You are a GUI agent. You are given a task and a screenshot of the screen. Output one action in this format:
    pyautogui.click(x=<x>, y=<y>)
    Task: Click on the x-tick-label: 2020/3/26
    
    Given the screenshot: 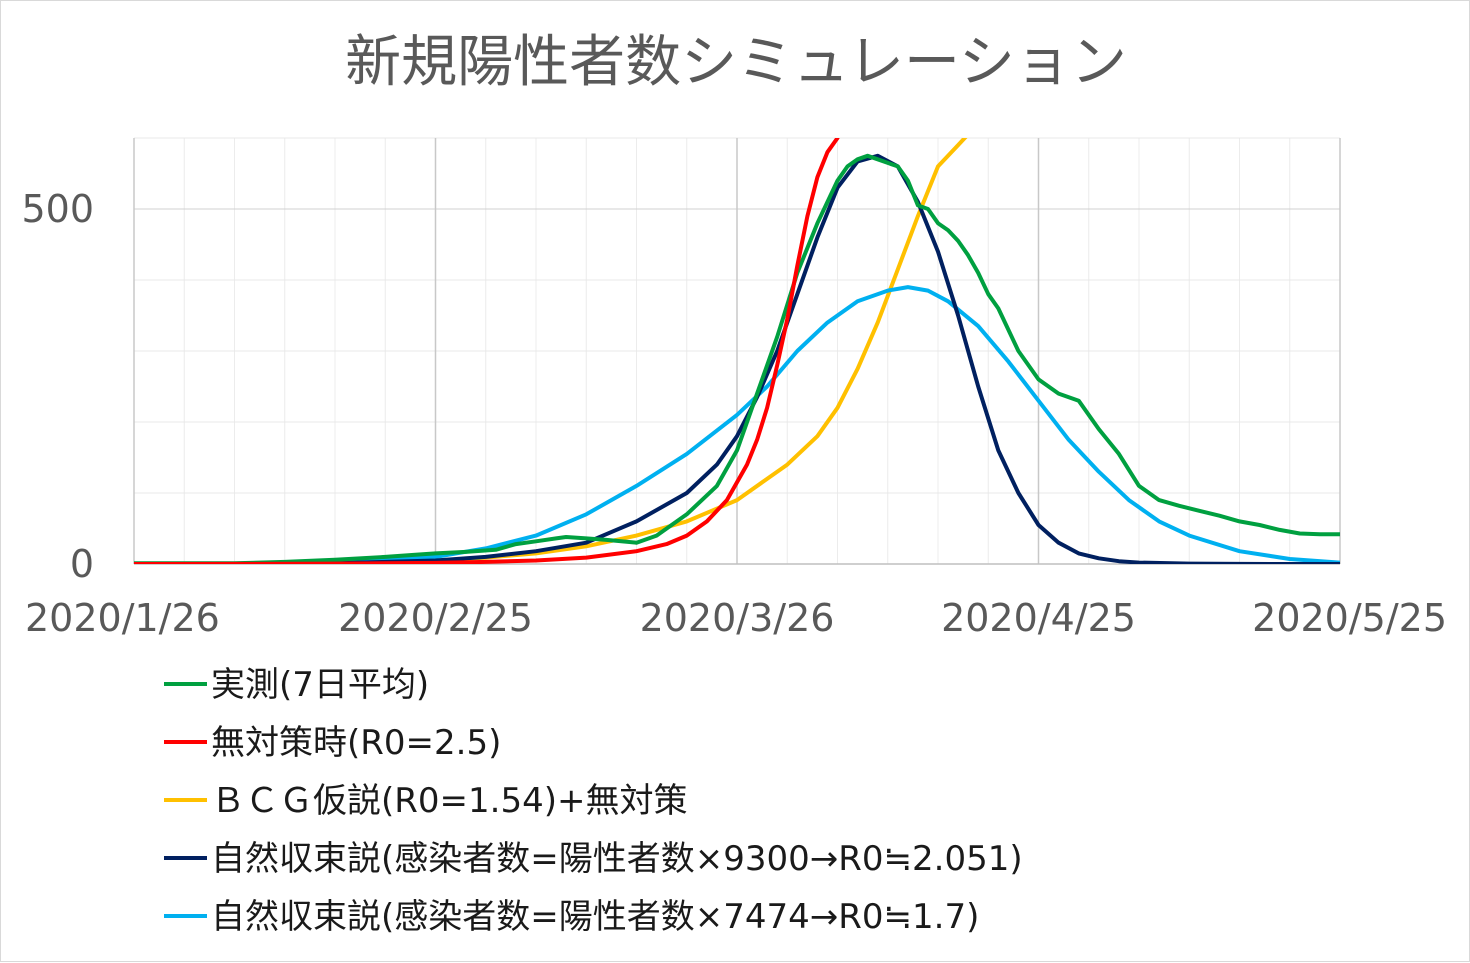 What is the action you would take?
    pyautogui.click(x=737, y=618)
    